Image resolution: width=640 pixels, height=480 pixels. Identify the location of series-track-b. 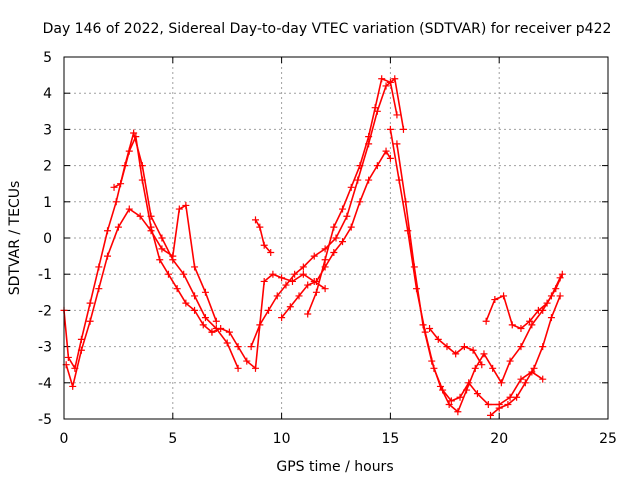
(141, 295).